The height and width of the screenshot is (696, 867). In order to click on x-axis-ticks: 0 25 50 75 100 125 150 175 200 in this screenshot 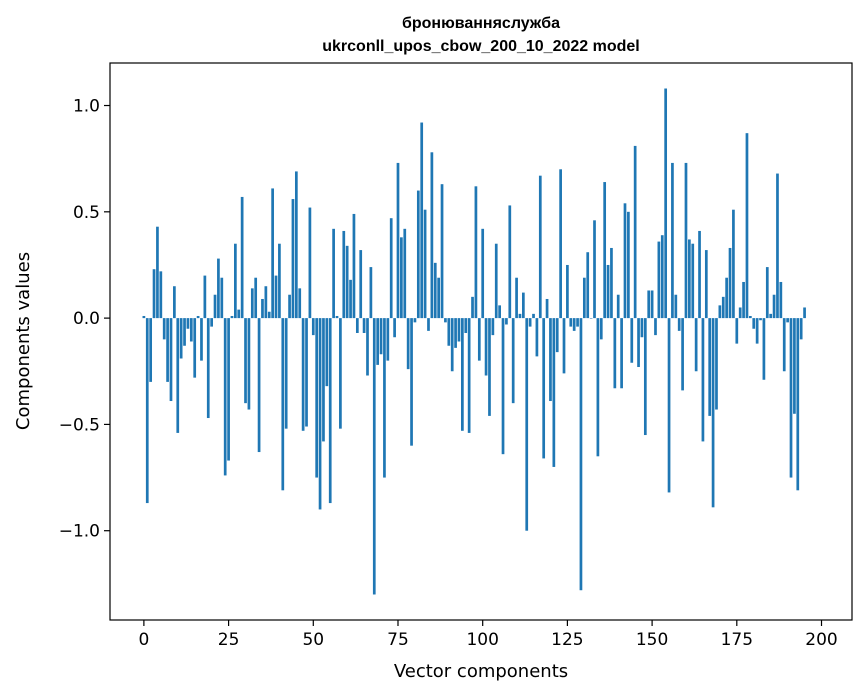, I will do `click(488, 635)`.